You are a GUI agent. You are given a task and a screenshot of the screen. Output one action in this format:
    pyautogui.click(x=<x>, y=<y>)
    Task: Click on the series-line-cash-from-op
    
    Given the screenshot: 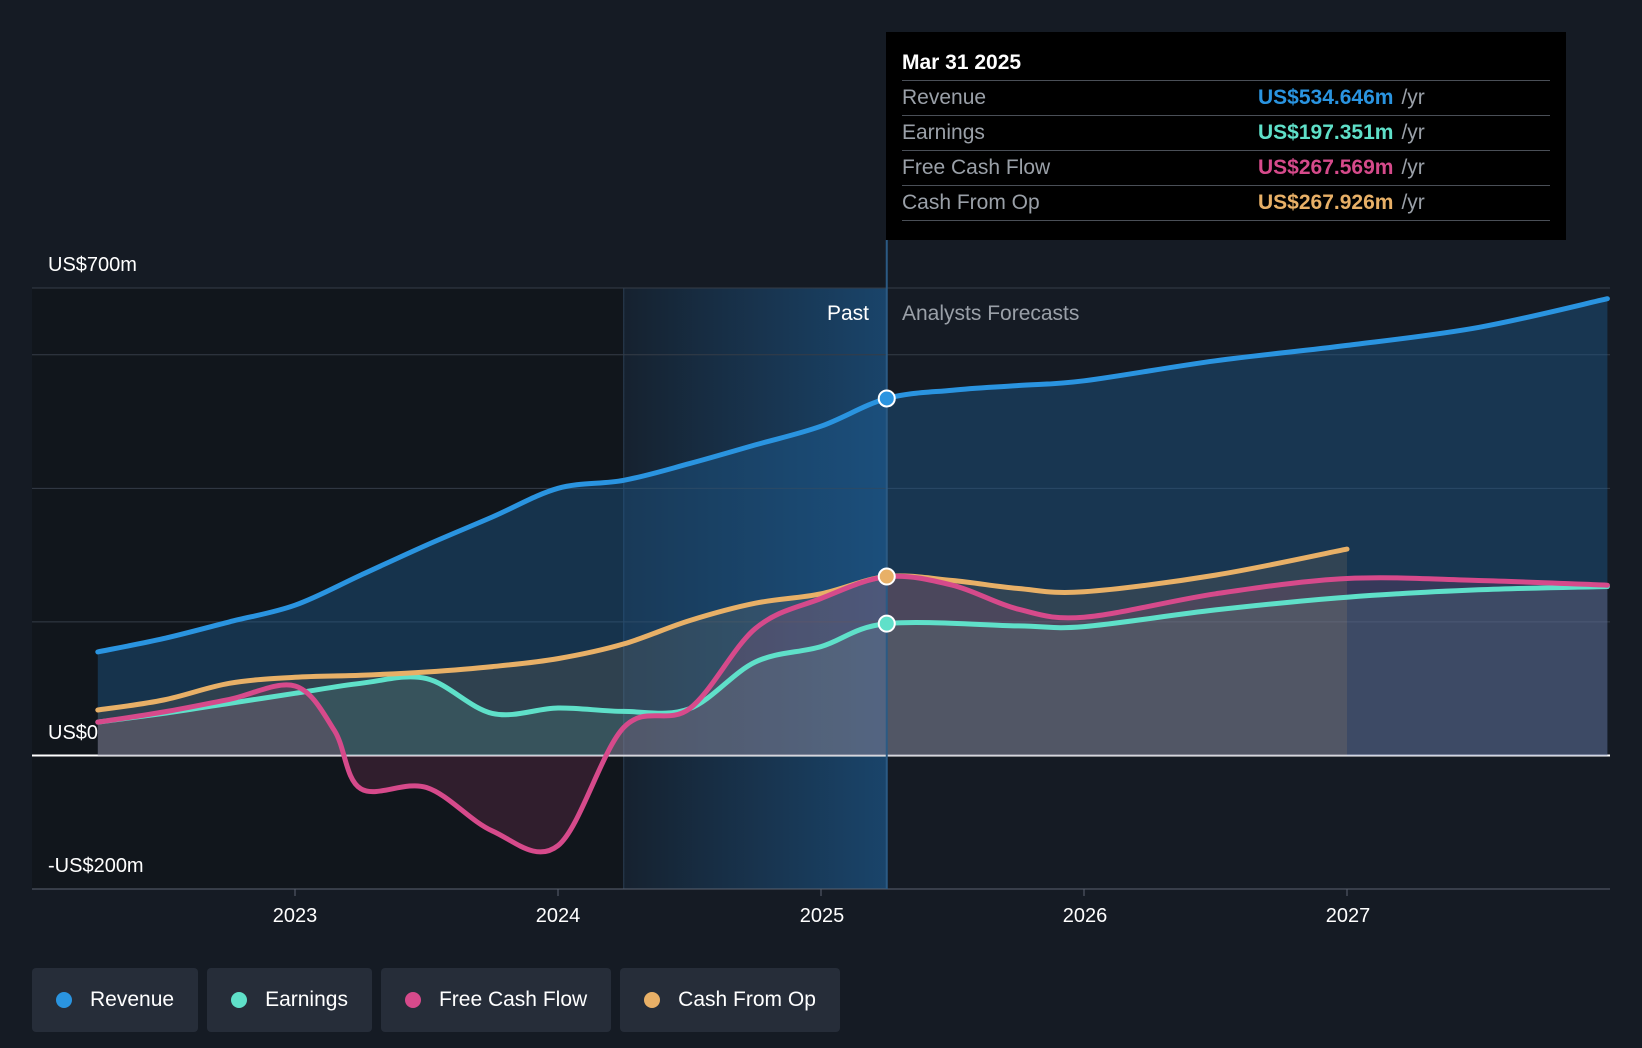 What is the action you would take?
    pyautogui.click(x=722, y=629)
    